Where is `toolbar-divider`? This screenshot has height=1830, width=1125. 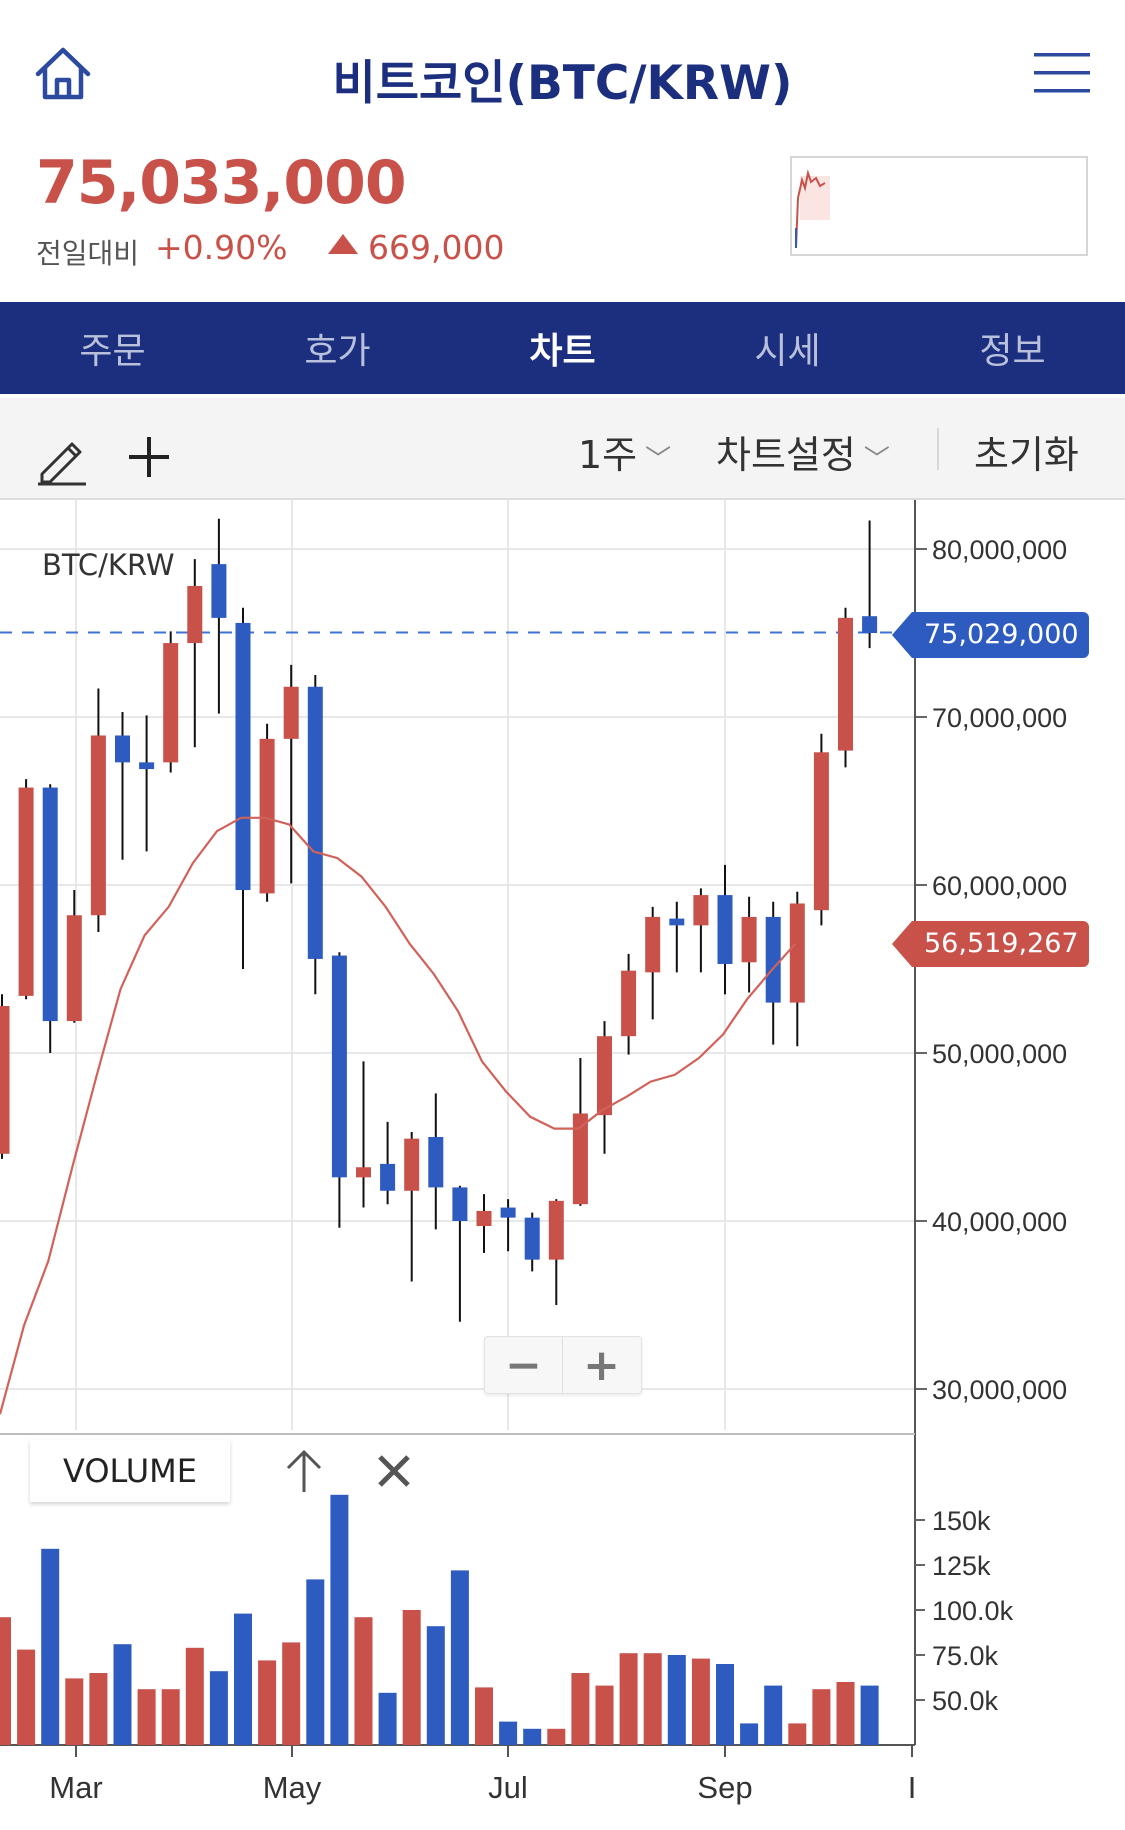
toolbar-divider is located at coordinates (938, 449).